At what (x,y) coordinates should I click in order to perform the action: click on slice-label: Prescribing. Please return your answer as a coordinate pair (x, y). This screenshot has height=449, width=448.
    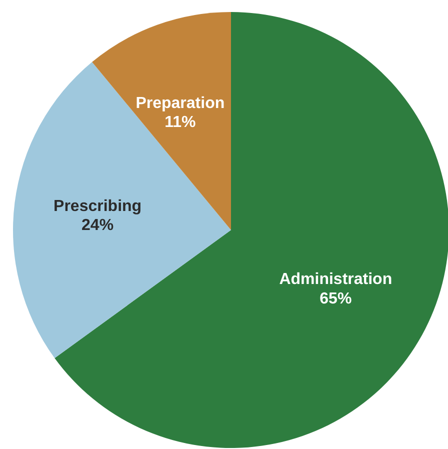
    Looking at the image, I should click on (98, 206).